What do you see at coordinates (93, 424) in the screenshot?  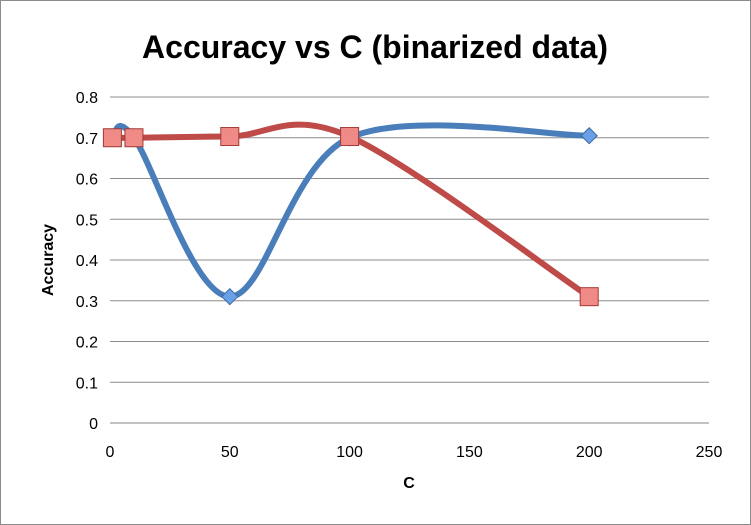 I see `y-tick-label: 0` at bounding box center [93, 424].